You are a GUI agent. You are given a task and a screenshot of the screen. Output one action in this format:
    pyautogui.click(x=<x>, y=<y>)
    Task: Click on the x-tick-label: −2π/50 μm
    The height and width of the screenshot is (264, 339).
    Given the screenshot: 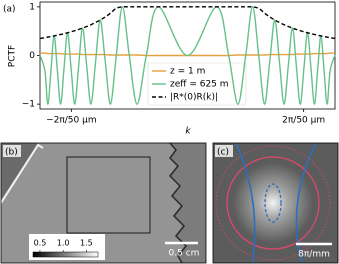 What is the action you would take?
    pyautogui.click(x=71, y=121)
    